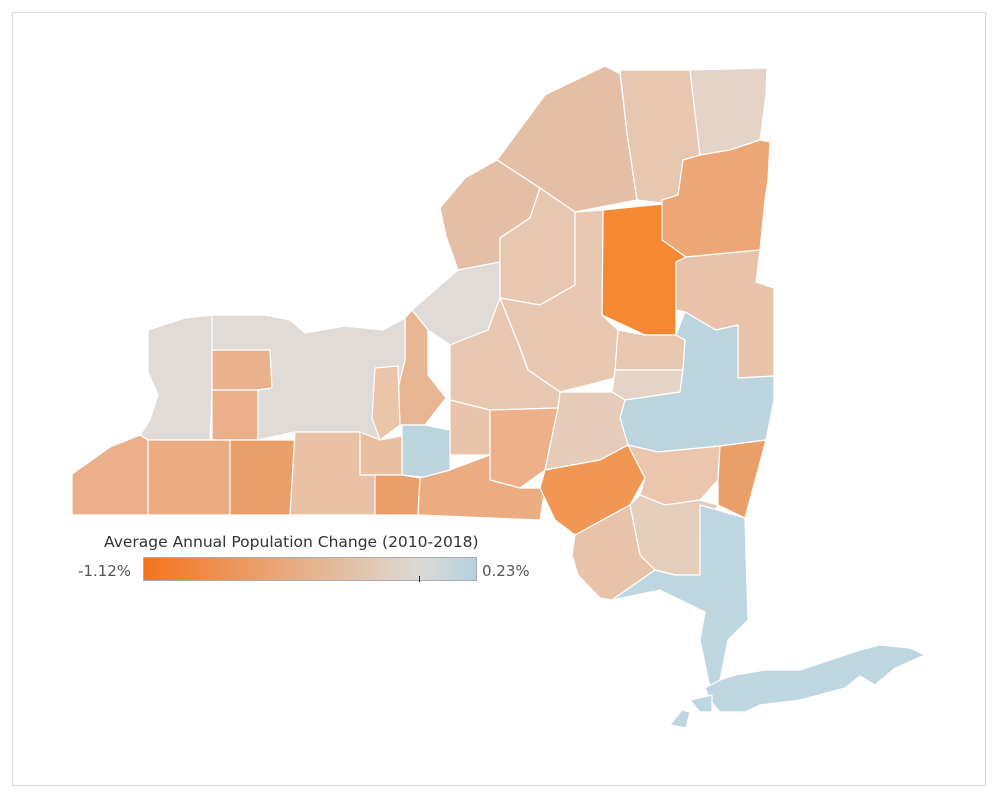 The width and height of the screenshot is (1000, 800). I want to click on legend-min-label: -1.12%, so click(105, 571).